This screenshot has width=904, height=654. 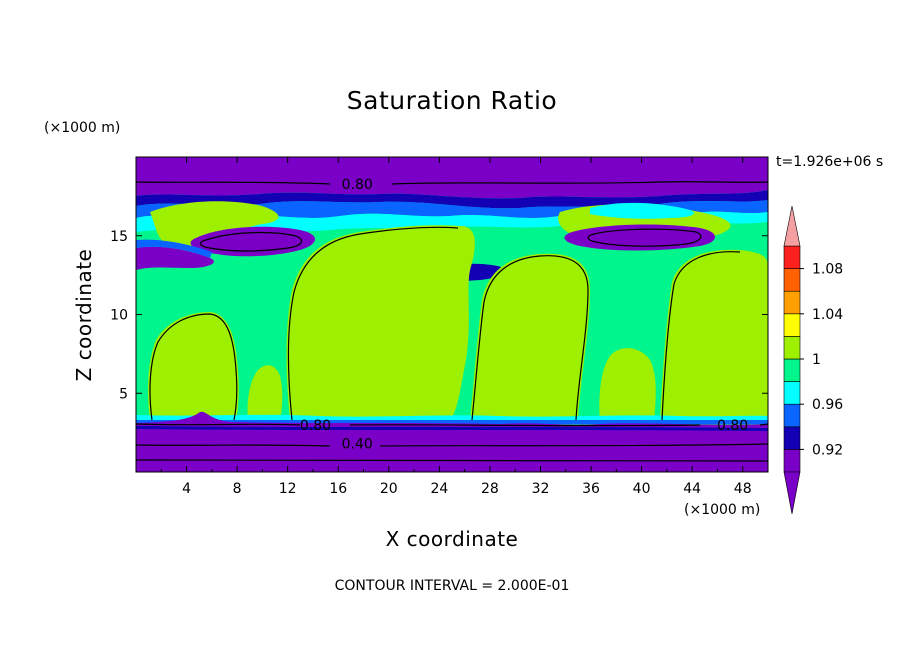 What do you see at coordinates (830, 162) in the screenshot?
I see `time-label: t=1.926e+06 s` at bounding box center [830, 162].